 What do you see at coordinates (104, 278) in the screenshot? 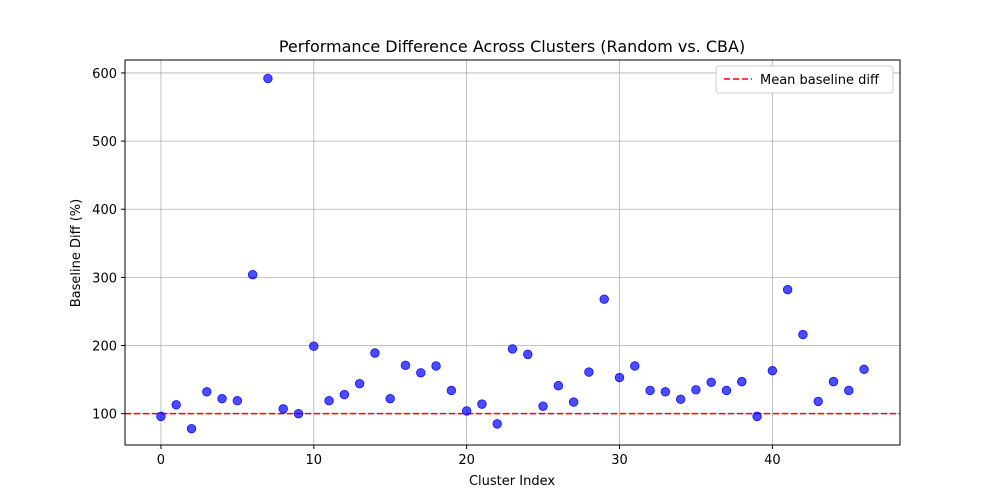
I see `y-tick-label: 300` at bounding box center [104, 278].